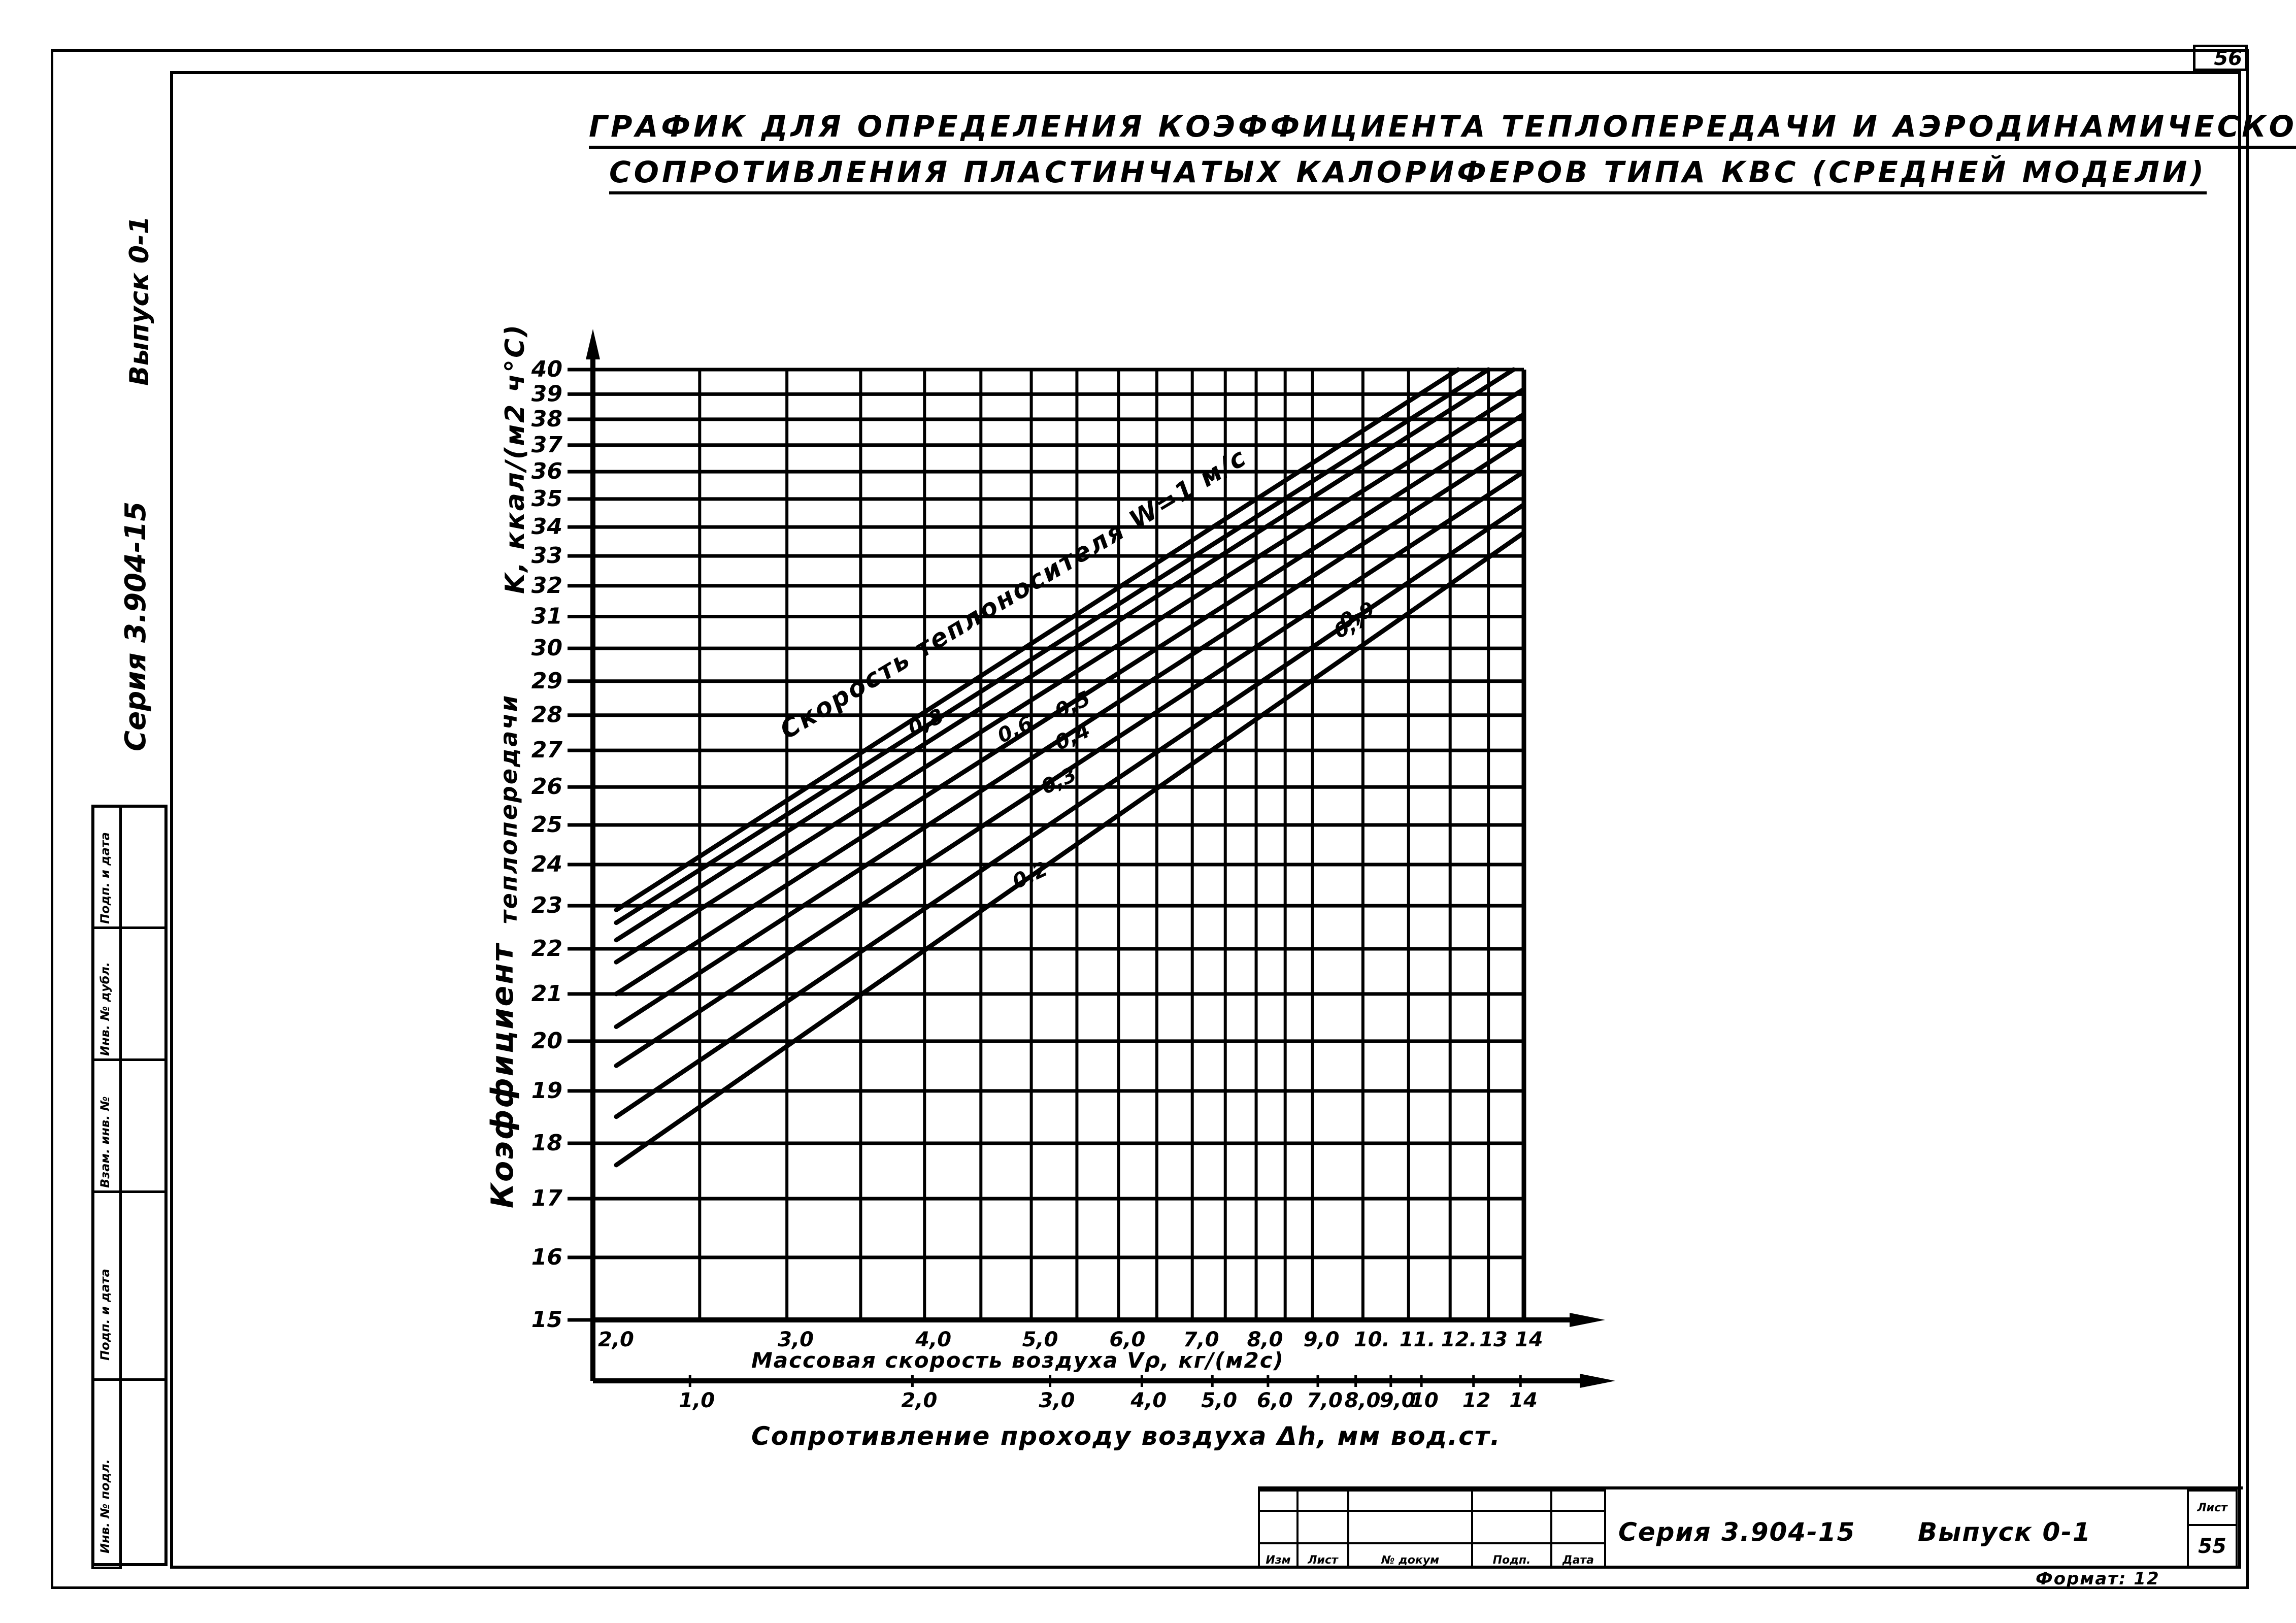 The width and height of the screenshot is (2296, 1623). Describe the element at coordinates (1424, 1400) in the screenshot. I see `x2-tick-label: 10` at that location.